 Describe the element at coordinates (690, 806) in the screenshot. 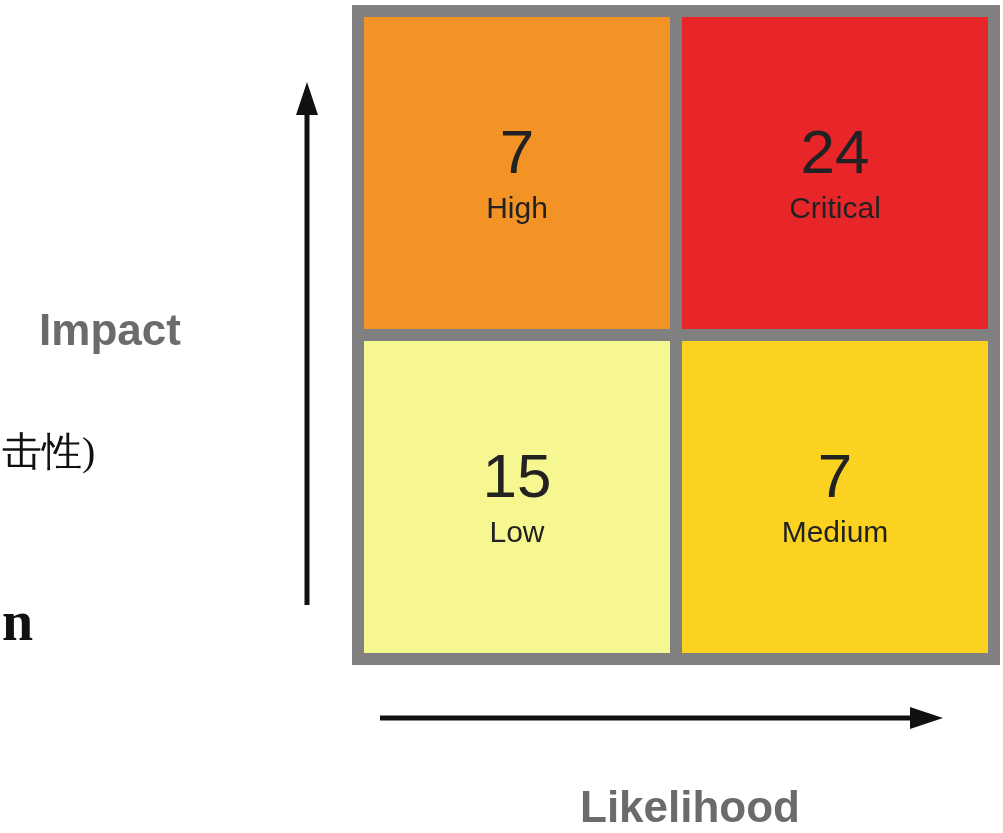

I see `x-axis-title: Likelihood` at that location.